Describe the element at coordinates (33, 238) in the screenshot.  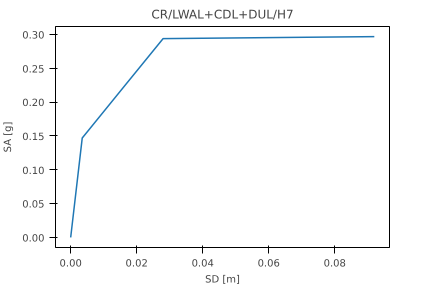
I see `y-tick-label: 0.00` at that location.